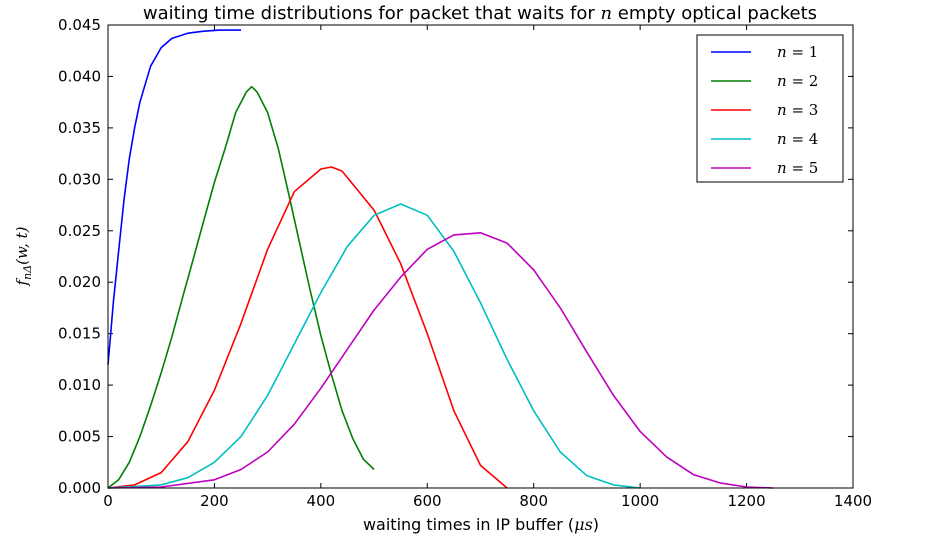 The height and width of the screenshot is (544, 936). I want to click on y-tick-label: 0.035, so click(79, 128).